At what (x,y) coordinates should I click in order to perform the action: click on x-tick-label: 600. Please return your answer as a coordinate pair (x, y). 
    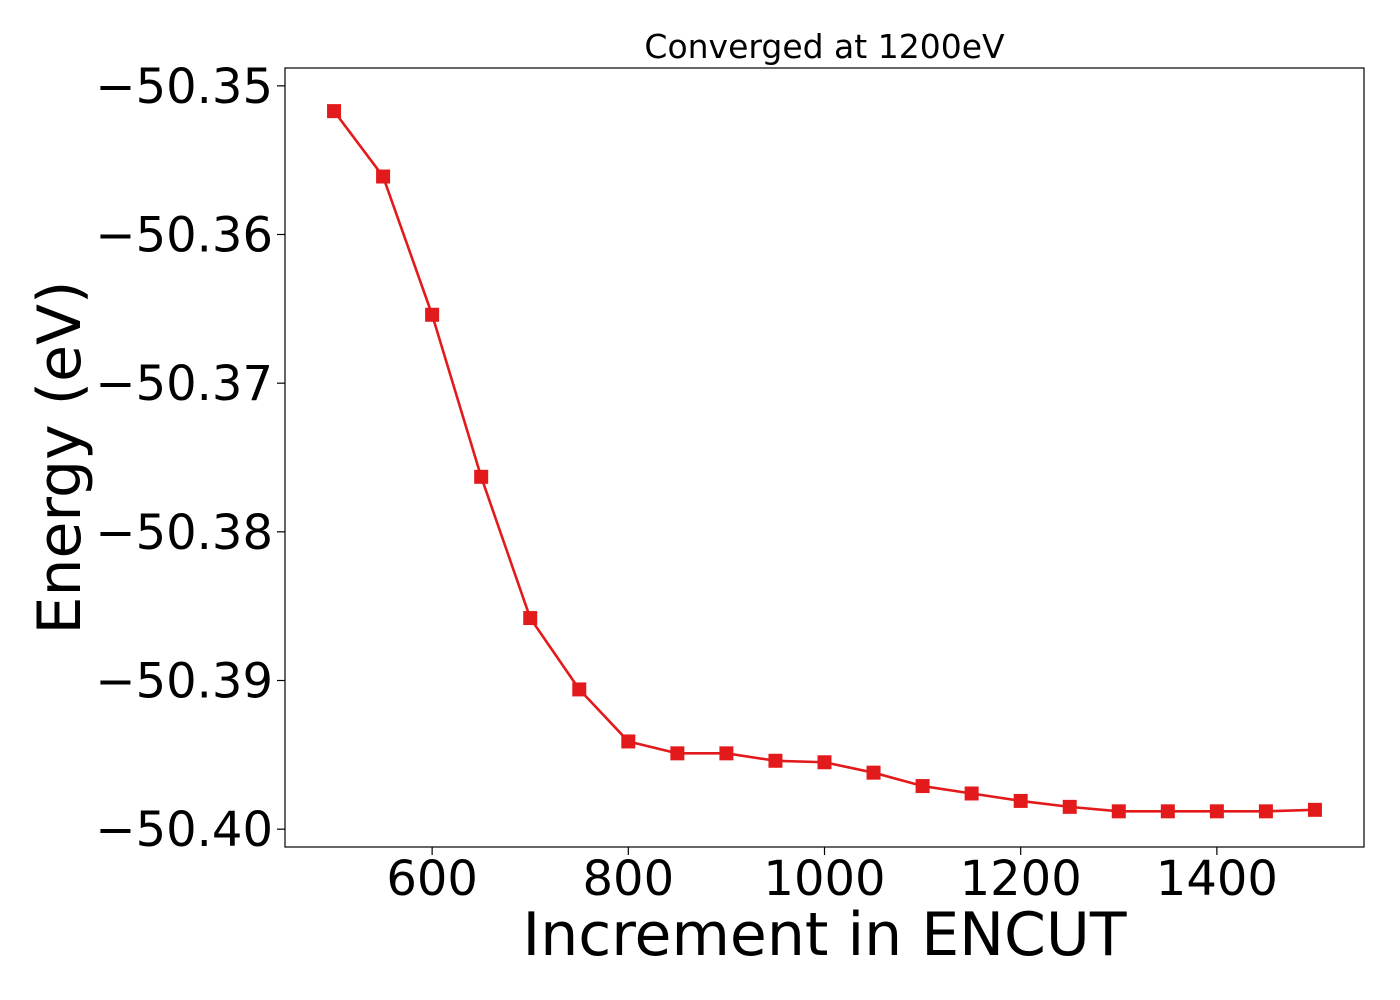
    Looking at the image, I should click on (432, 879).